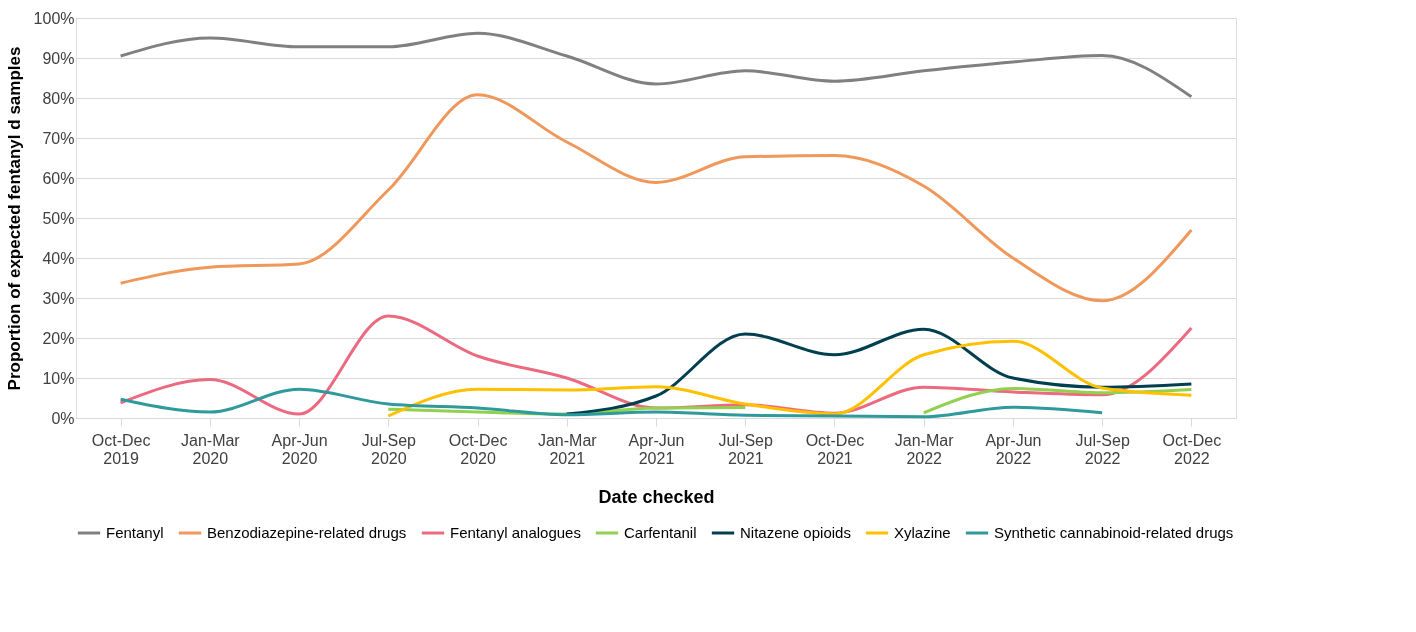 This screenshot has width=1416, height=632. I want to click on x-tick-label: Jul-Sep 2020, so click(389, 449).